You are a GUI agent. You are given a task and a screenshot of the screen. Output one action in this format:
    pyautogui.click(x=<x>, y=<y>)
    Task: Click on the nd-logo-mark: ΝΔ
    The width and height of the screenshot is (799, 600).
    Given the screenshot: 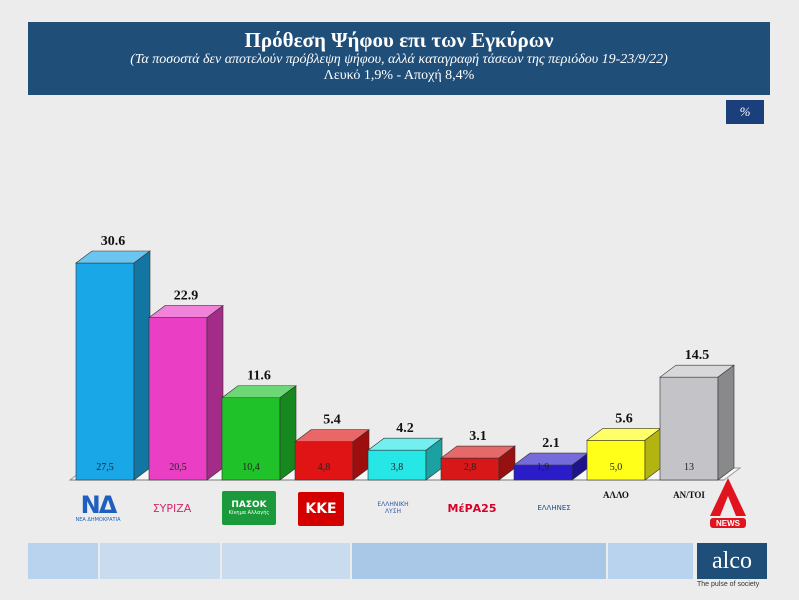 What is the action you would take?
    pyautogui.click(x=99, y=505)
    